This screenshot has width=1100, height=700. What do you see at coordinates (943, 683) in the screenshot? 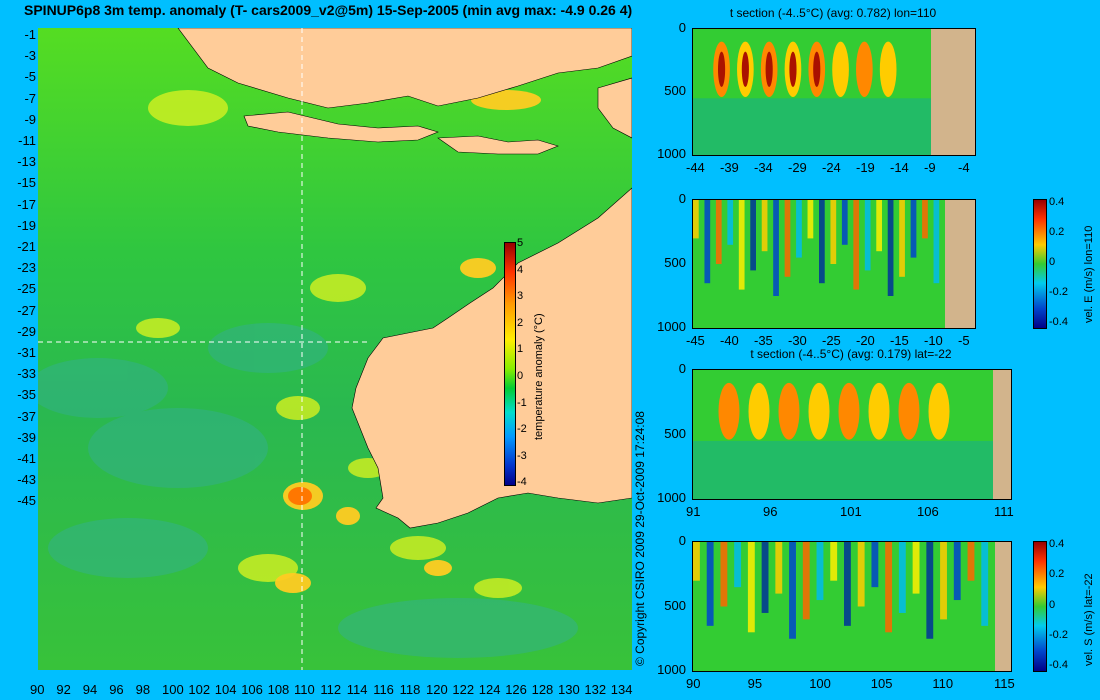
I see `panel-x-tick: 110` at bounding box center [943, 683].